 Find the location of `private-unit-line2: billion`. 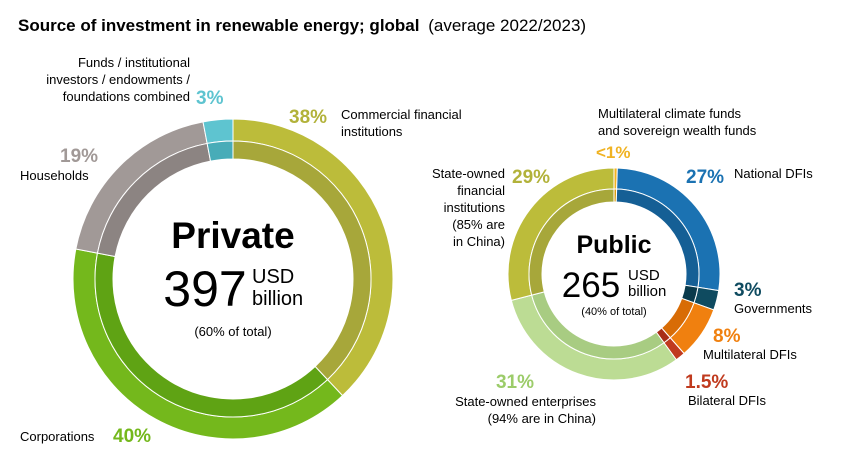

private-unit-line2: billion is located at coordinates (277, 299).